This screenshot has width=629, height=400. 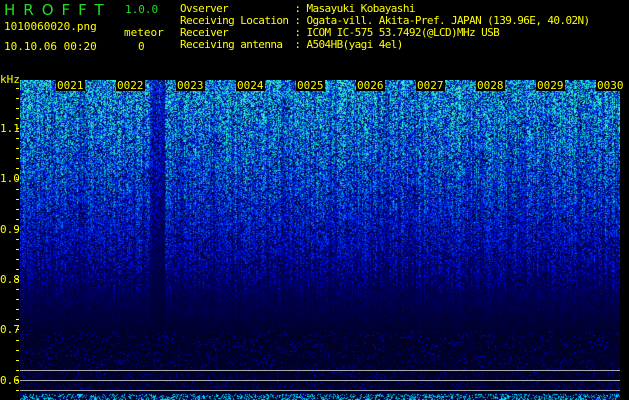 What do you see at coordinates (10, 128) in the screenshot?
I see `y-axis-label: 1.1` at bounding box center [10, 128].